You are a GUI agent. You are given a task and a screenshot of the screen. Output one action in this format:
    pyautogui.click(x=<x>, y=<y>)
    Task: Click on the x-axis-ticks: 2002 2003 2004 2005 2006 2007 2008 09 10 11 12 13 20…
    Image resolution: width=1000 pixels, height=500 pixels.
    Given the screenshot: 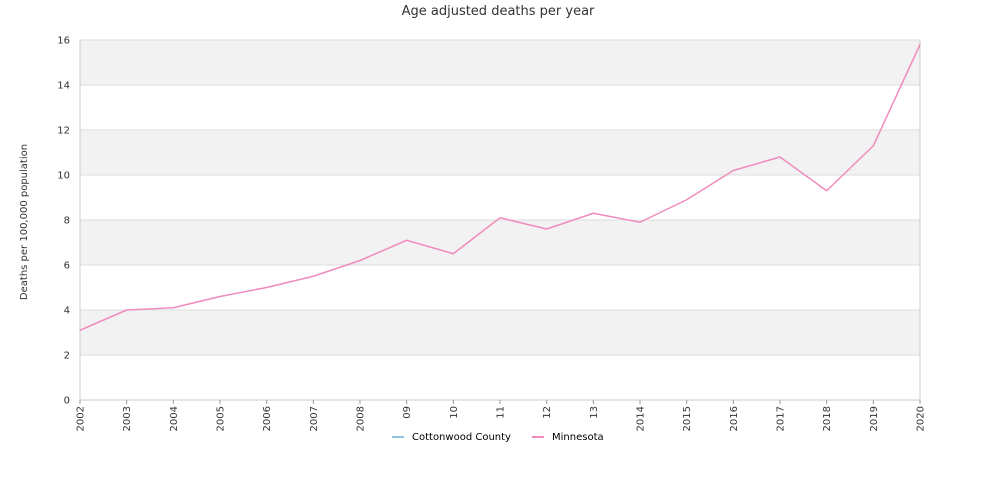 What is the action you would take?
    pyautogui.click(x=501, y=415)
    